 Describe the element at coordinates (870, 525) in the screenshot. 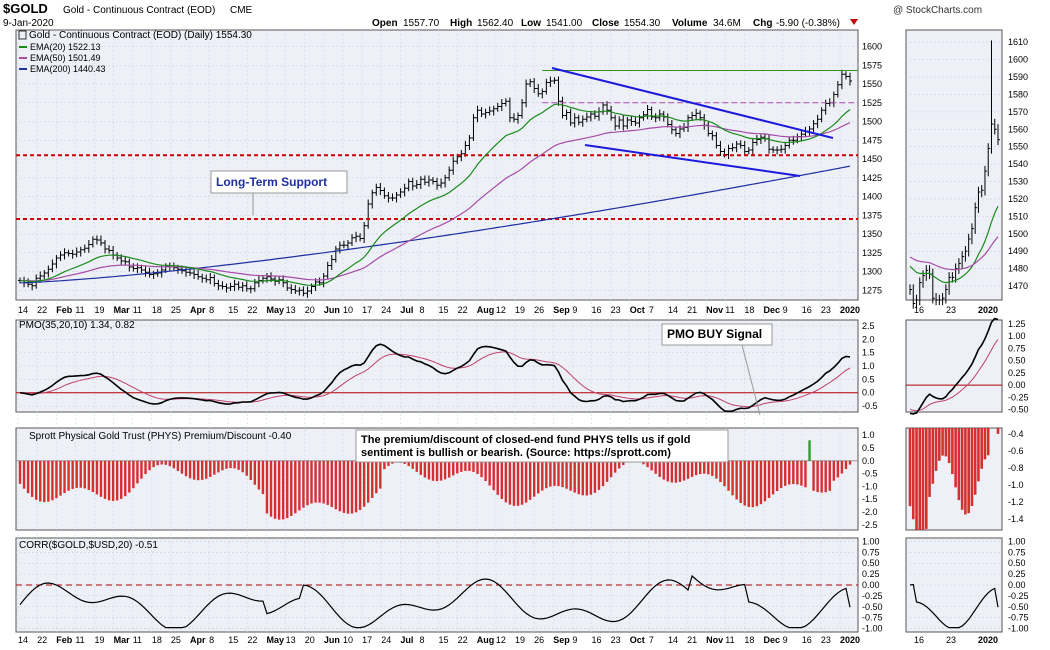

I see `premium-tick-label: -2.5` at that location.